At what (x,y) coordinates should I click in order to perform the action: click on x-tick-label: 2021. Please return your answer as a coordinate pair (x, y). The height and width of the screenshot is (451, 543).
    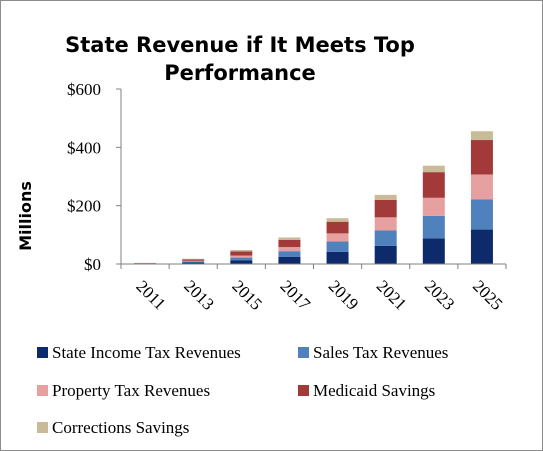
    Looking at the image, I should click on (391, 294).